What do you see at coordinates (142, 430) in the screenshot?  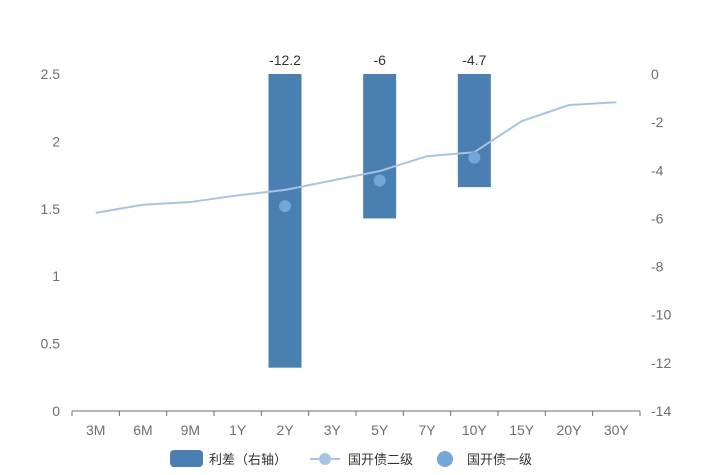 I see `x-tick-label: 6M` at bounding box center [142, 430].